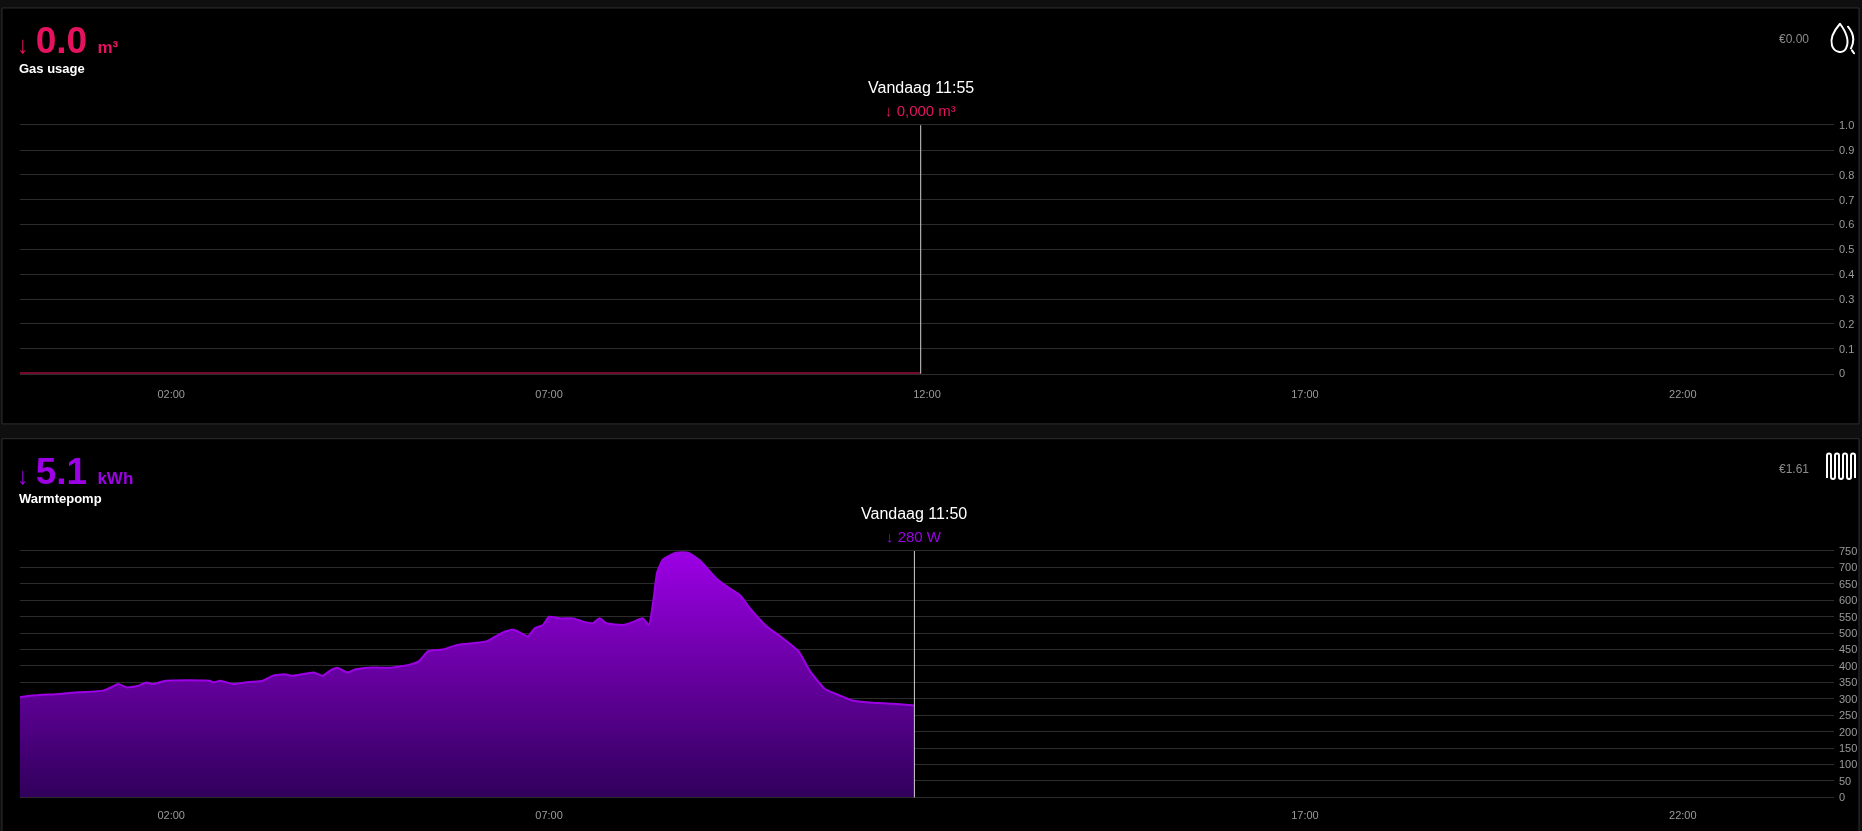 The width and height of the screenshot is (1862, 831). Describe the element at coordinates (920, 110) in the screenshot. I see `text: ↓ 0,000 m³` at that location.